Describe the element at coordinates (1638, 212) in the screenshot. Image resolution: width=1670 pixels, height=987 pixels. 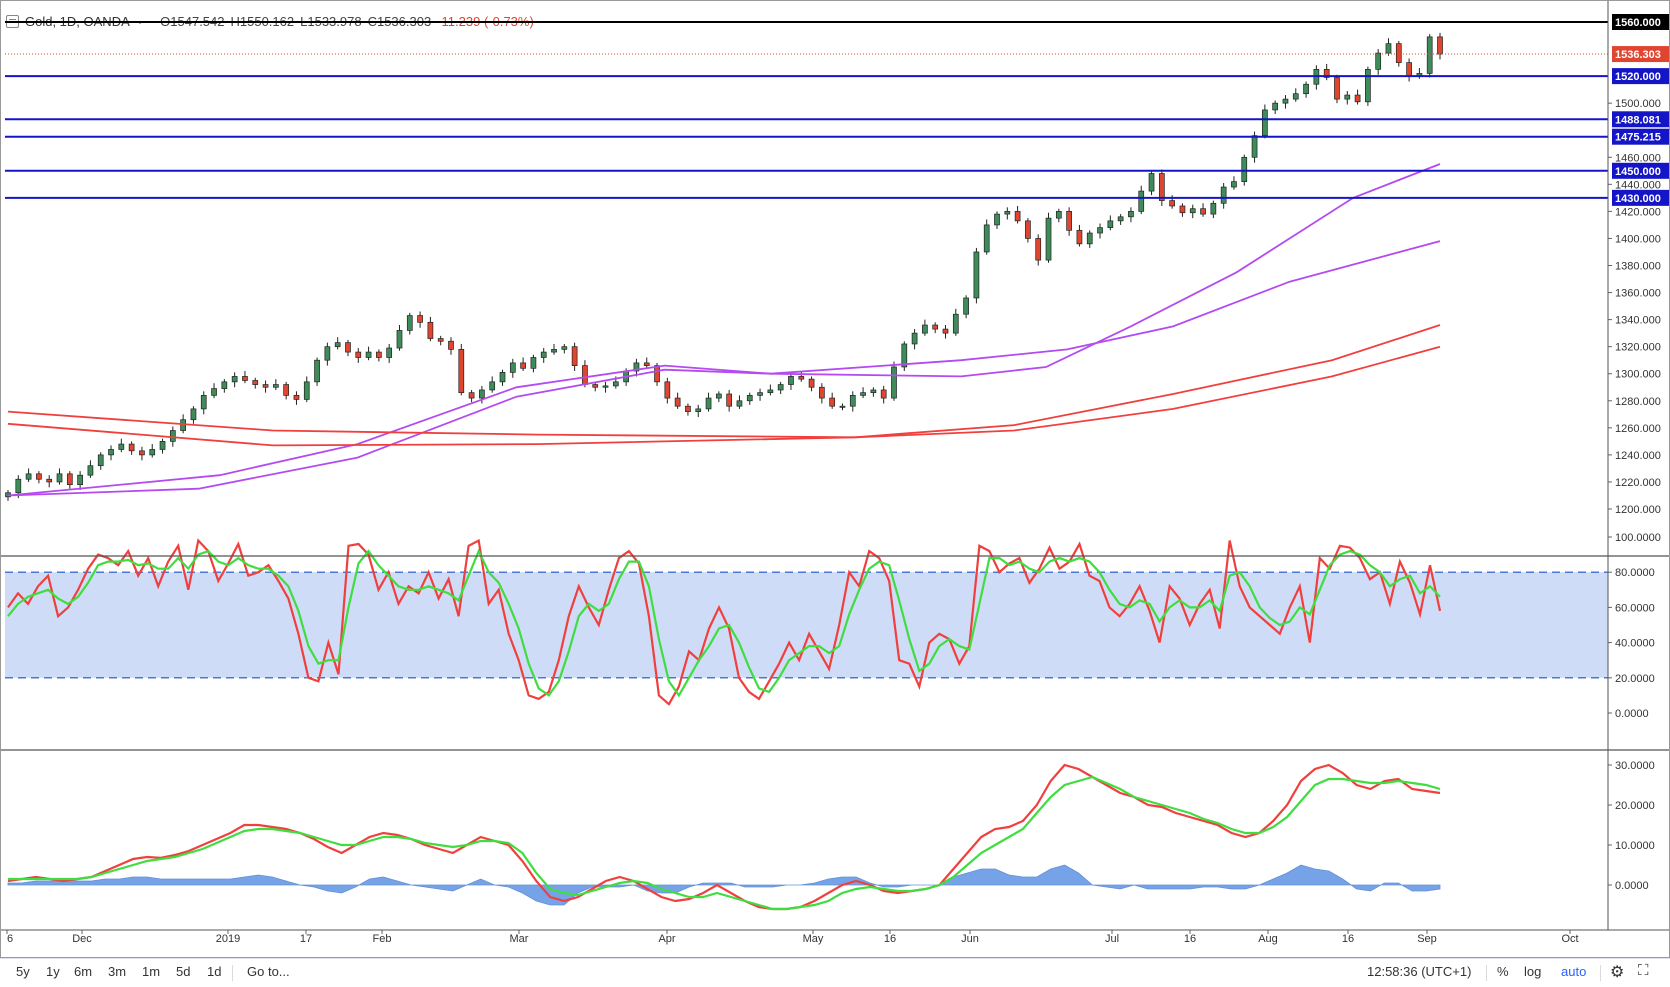
I see `price-tick-label: 1420.000` at that location.